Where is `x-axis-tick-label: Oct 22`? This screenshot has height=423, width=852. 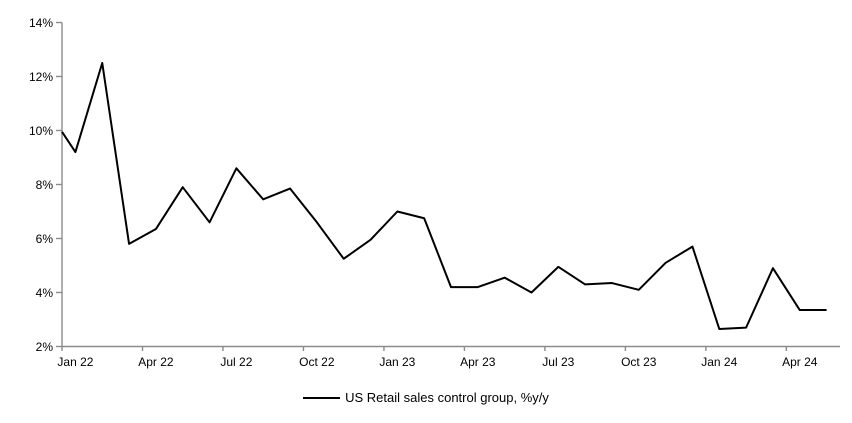 x-axis-tick-label: Oct 22 is located at coordinates (317, 362).